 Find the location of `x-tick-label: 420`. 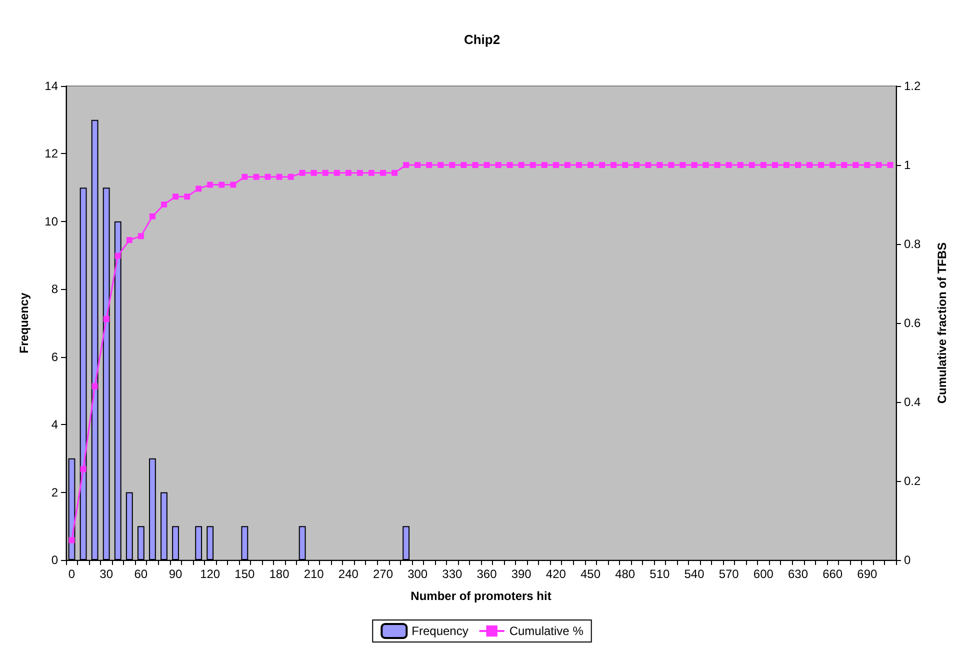

x-tick-label: 420 is located at coordinates (556, 574).